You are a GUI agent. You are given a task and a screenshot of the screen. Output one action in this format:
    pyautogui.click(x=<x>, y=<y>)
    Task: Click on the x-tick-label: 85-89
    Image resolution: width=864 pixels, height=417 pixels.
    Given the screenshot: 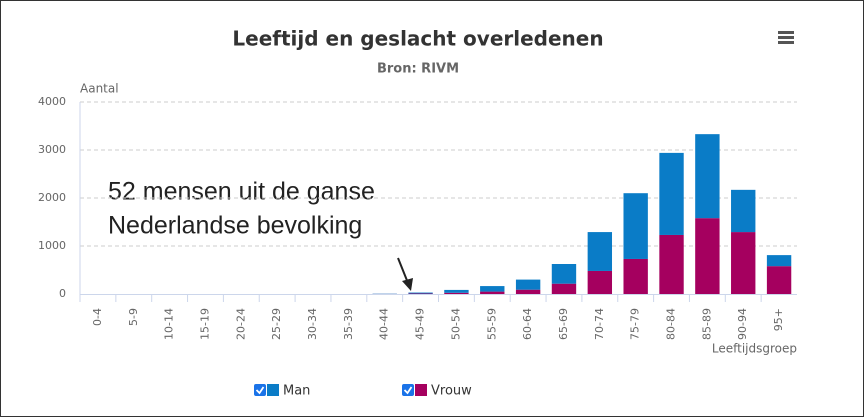 What is the action you would take?
    pyautogui.click(x=706, y=324)
    